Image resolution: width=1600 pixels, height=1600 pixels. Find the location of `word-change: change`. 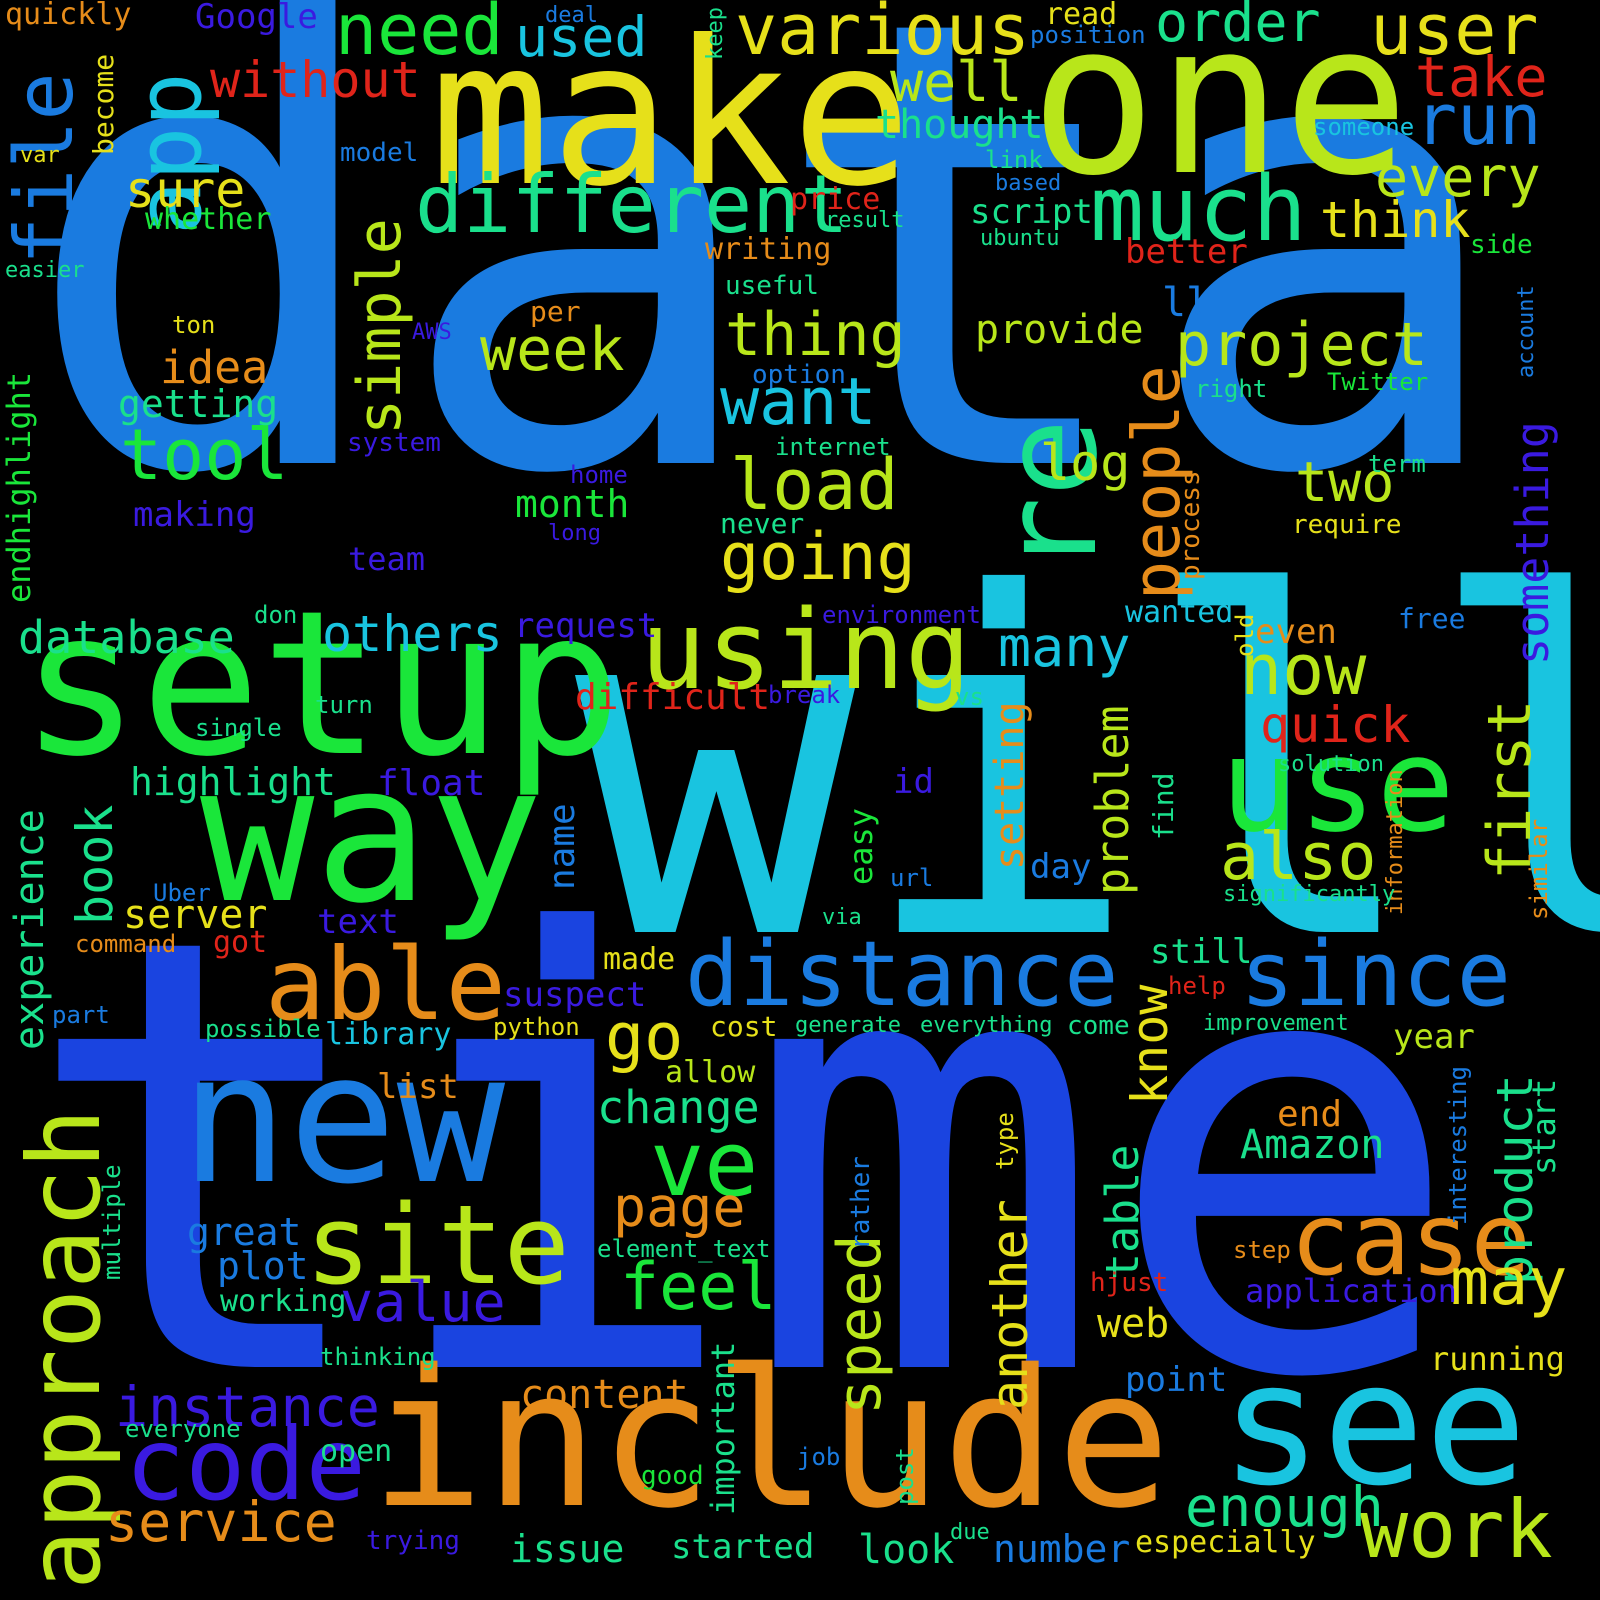

word-change: change is located at coordinates (678, 1107).